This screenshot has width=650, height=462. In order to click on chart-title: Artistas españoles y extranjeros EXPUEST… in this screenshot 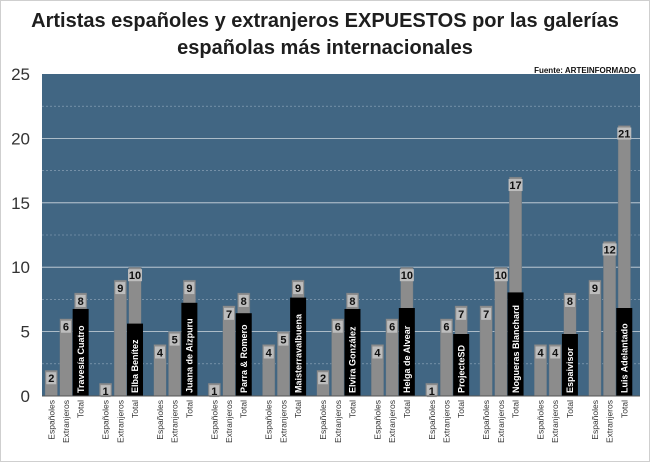, I will do `click(325, 34)`.